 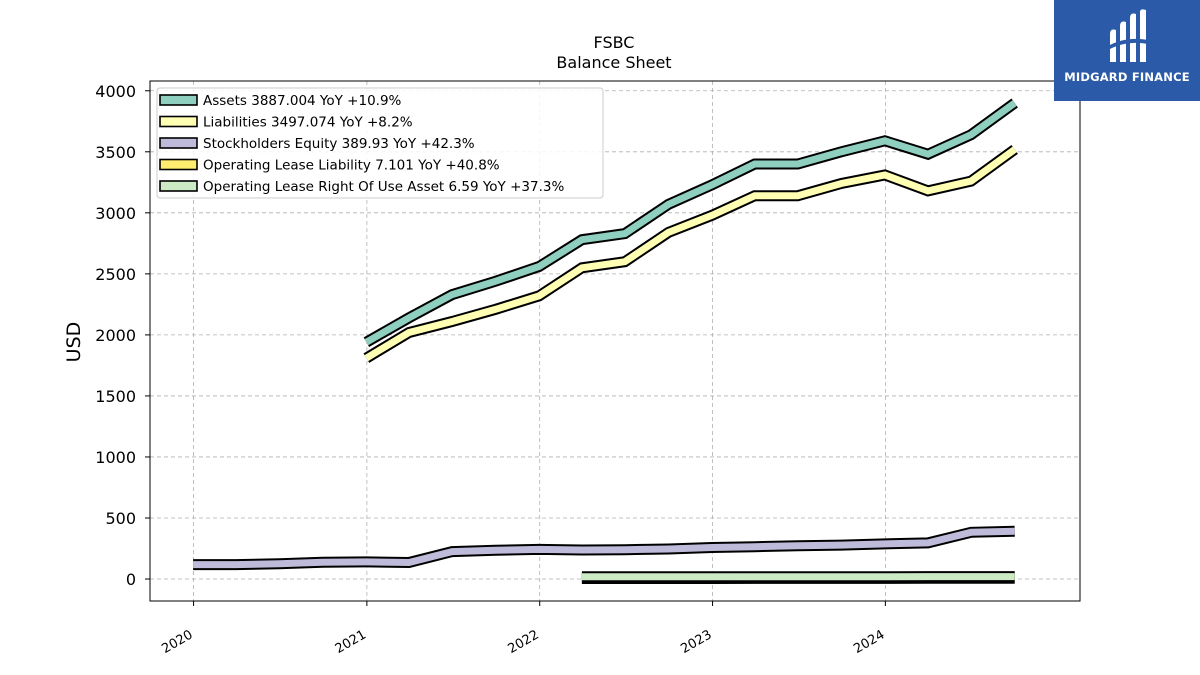 What do you see at coordinates (302, 101) in the screenshot?
I see `legend-label: Assets 3887.004 YoY +10.9%` at bounding box center [302, 101].